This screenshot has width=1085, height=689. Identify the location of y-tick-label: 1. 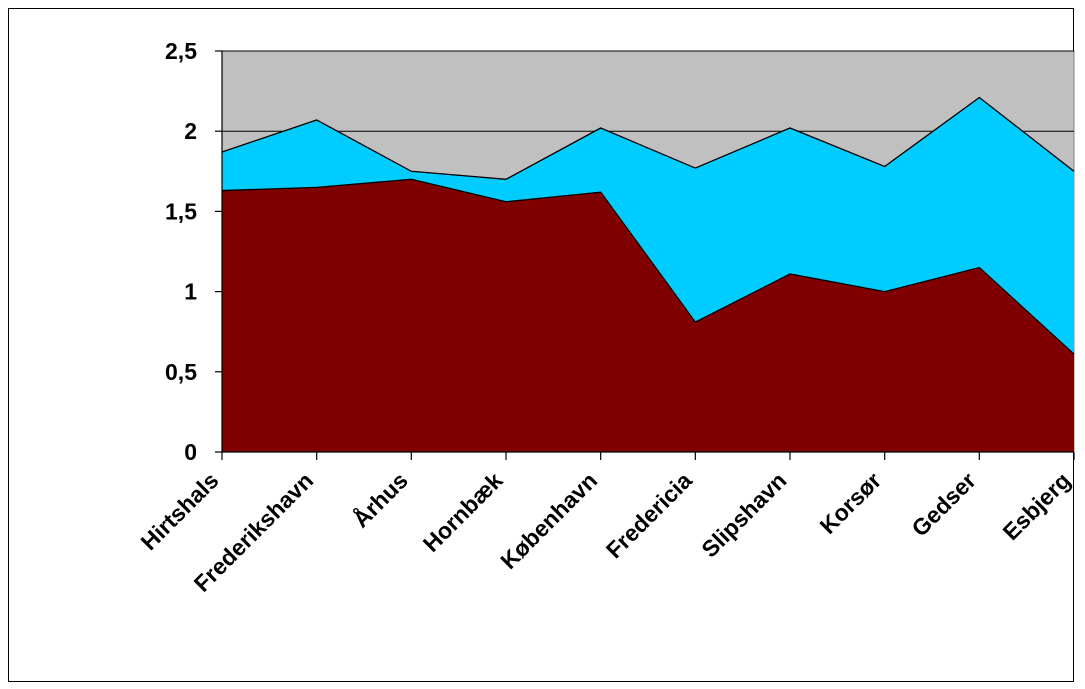
(190, 292).